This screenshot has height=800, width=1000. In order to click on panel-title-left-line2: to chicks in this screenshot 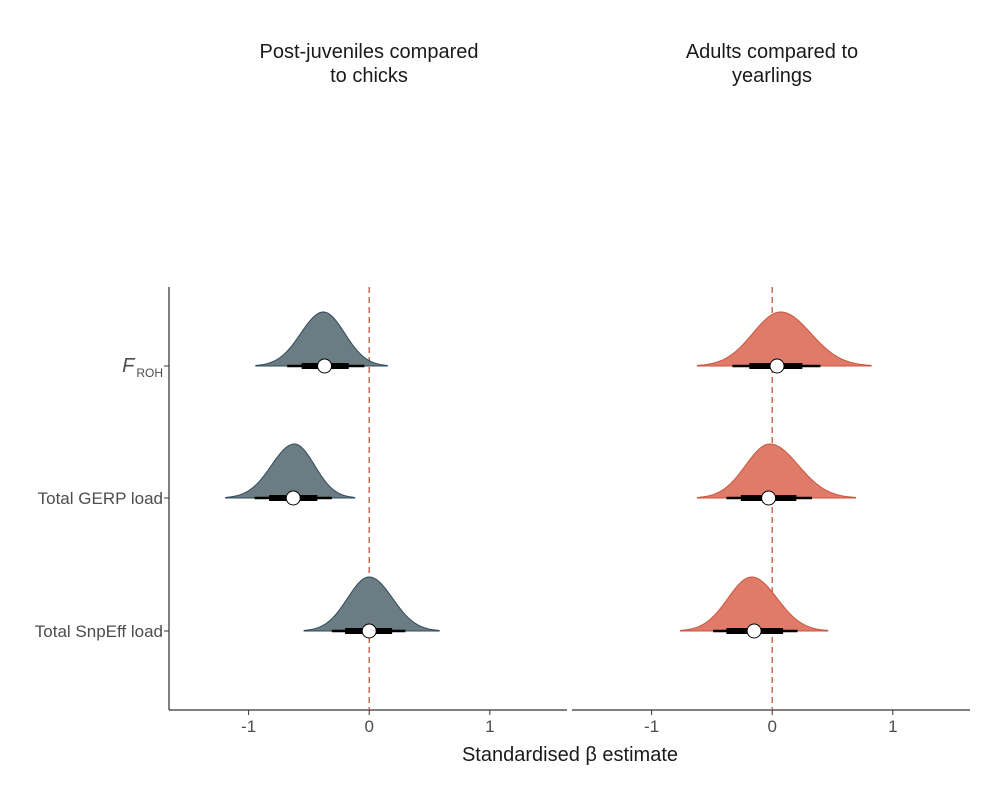, I will do `click(369, 76)`.